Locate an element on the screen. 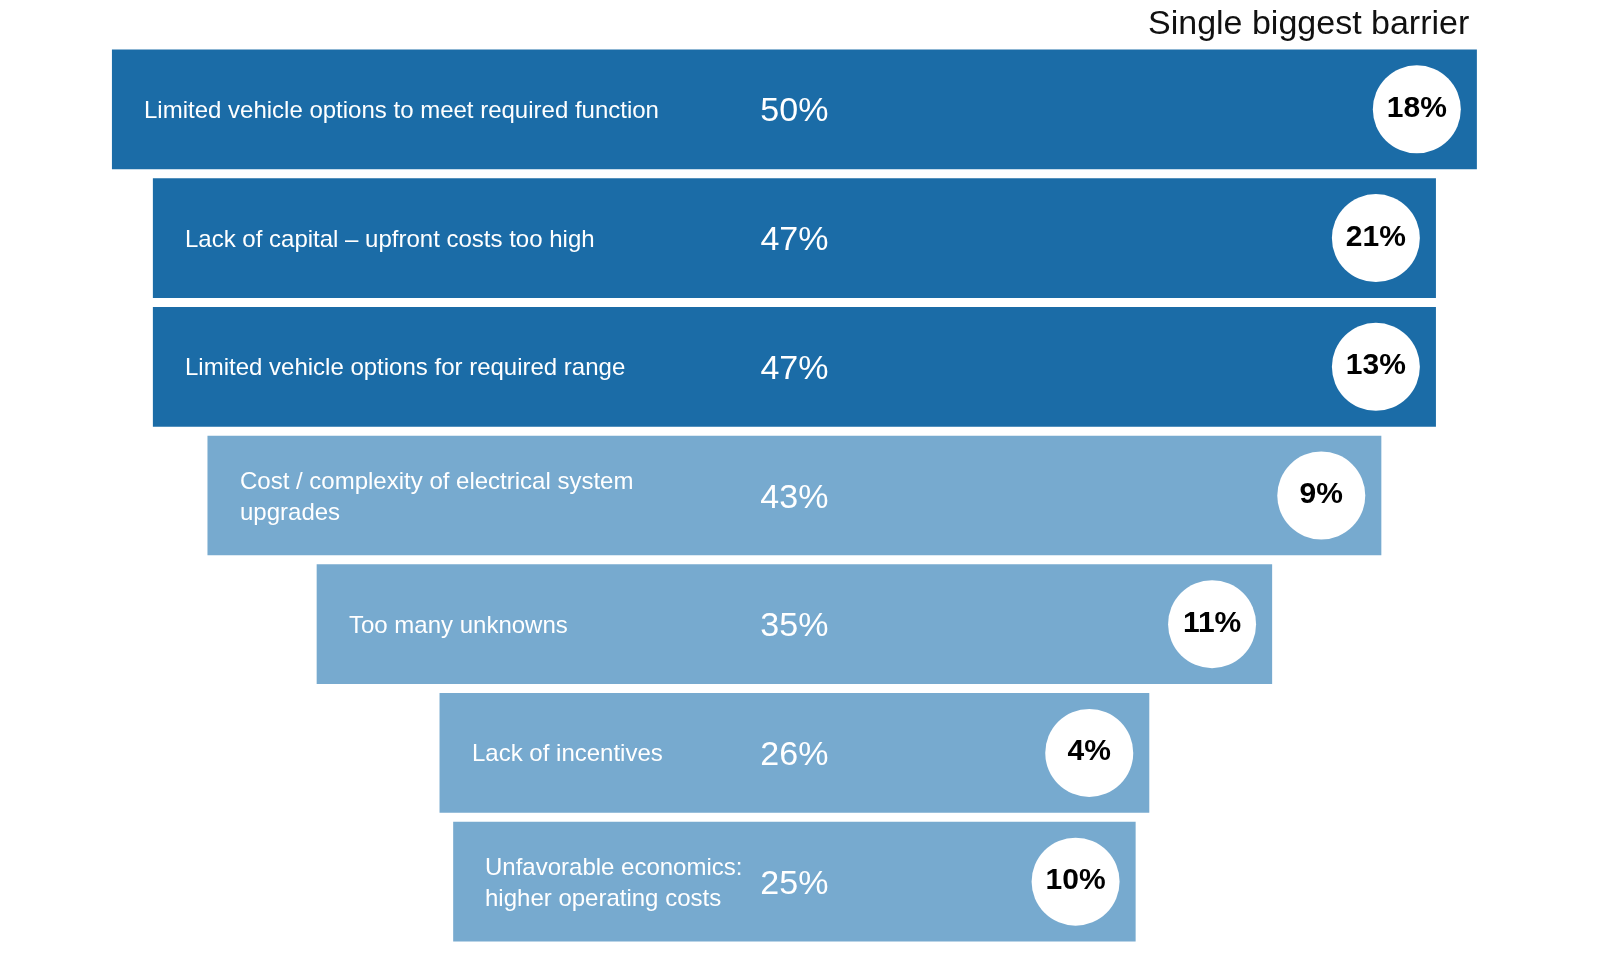 The height and width of the screenshot is (966, 1597). data-label: 4% is located at coordinates (1089, 750).